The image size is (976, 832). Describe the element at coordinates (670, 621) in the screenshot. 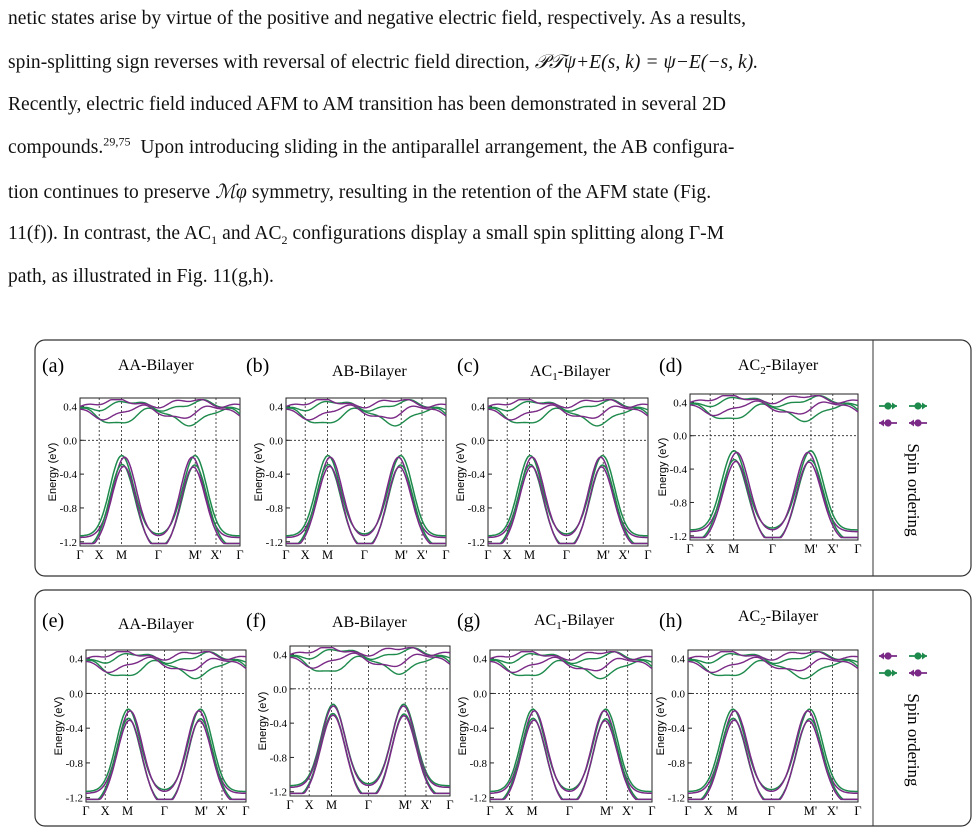

I see `panel-tag: (h)` at that location.